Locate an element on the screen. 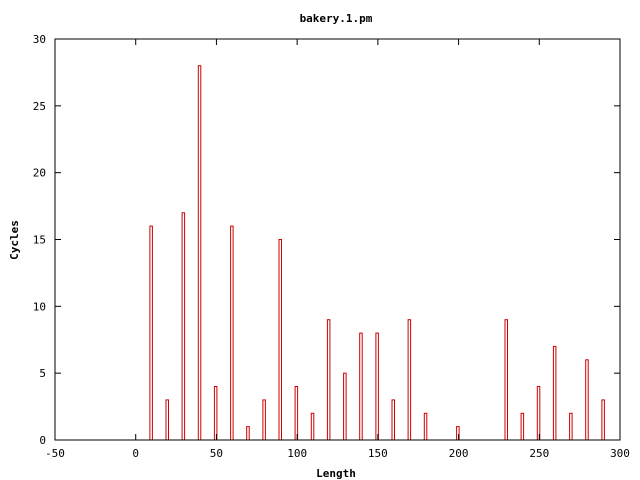 This screenshot has width=640, height=480. x-tick-label: 250 is located at coordinates (539, 453).